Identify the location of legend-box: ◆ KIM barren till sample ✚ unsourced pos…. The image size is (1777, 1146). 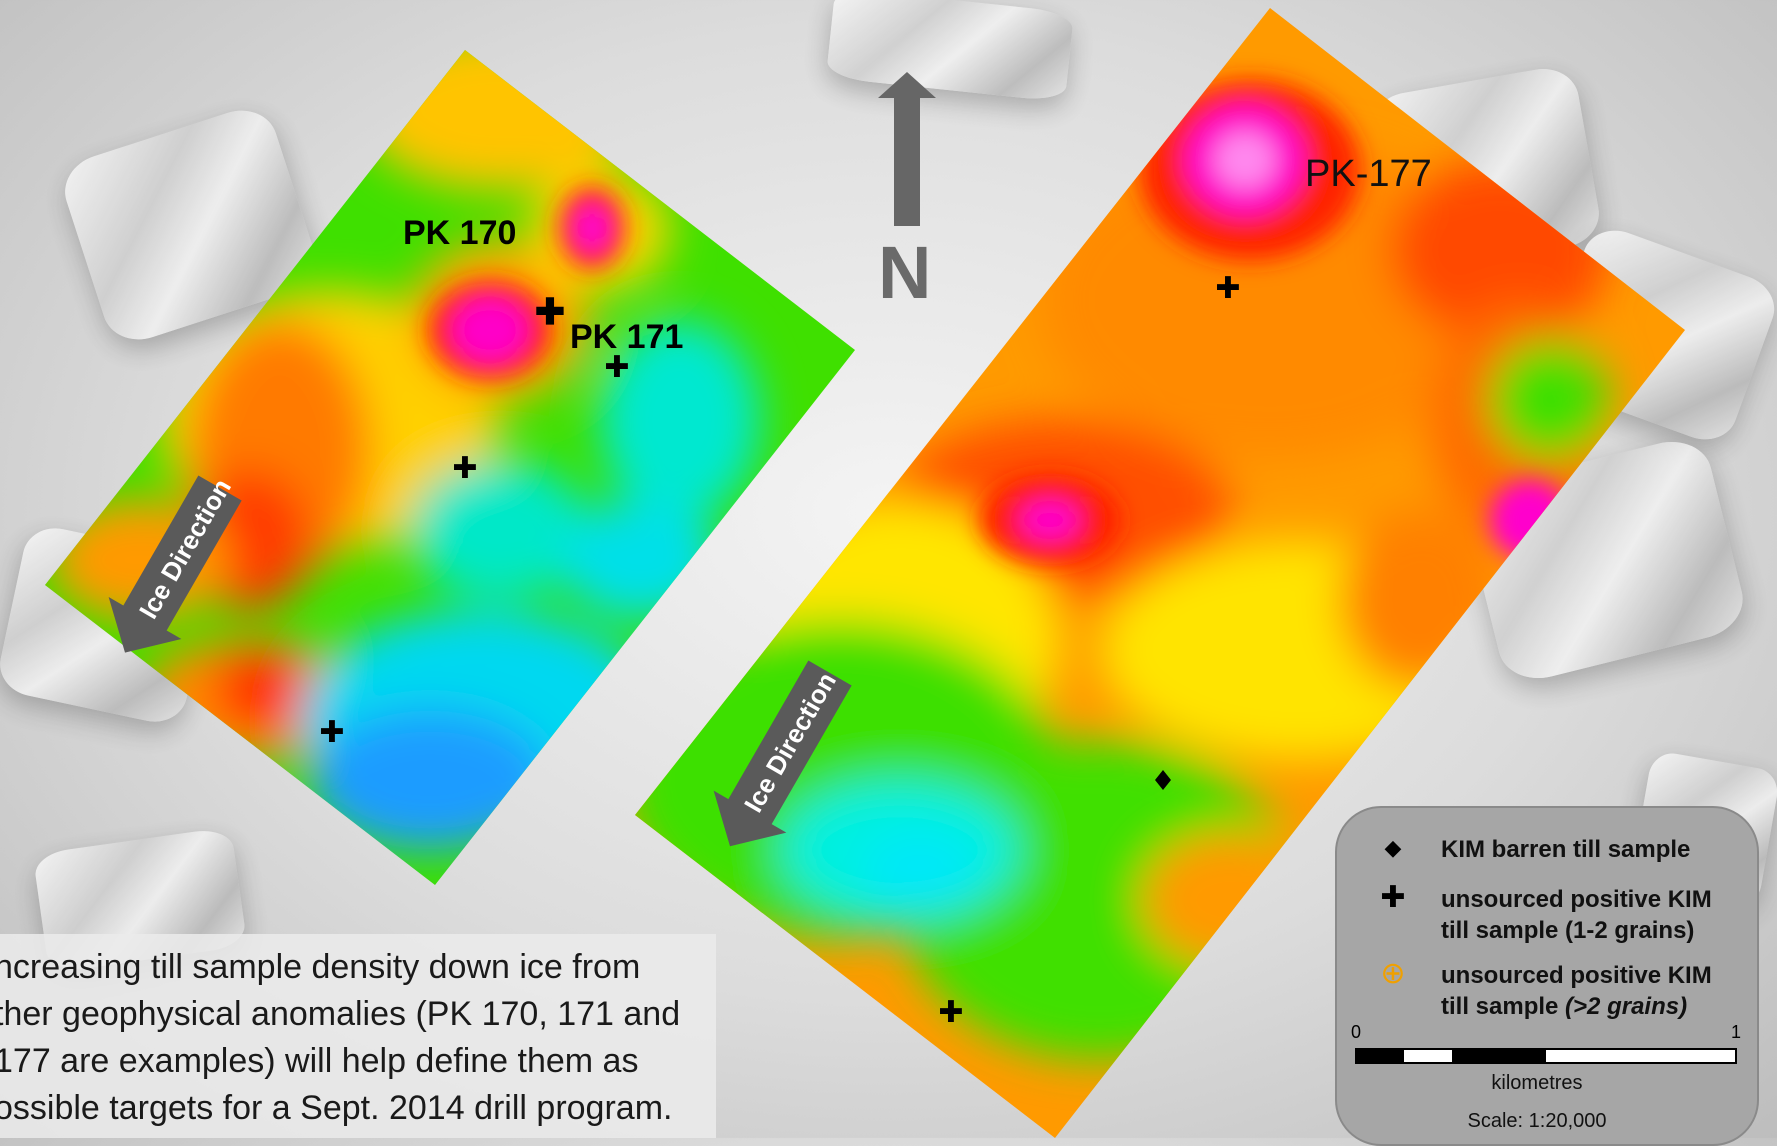
(1547, 976).